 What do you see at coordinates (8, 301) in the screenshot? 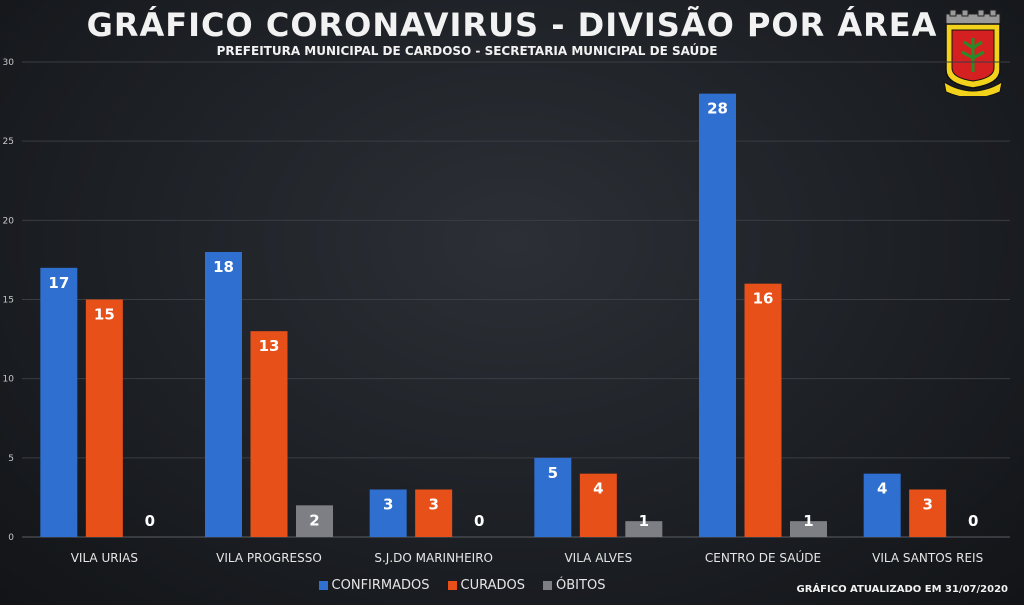
I see `y-tick-label: 15` at bounding box center [8, 301].